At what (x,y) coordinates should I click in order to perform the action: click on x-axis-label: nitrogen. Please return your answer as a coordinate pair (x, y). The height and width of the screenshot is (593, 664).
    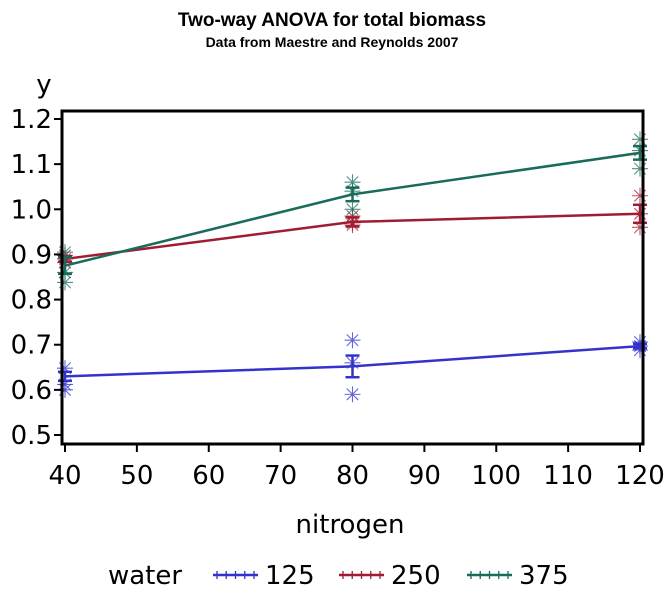
    Looking at the image, I should click on (350, 525).